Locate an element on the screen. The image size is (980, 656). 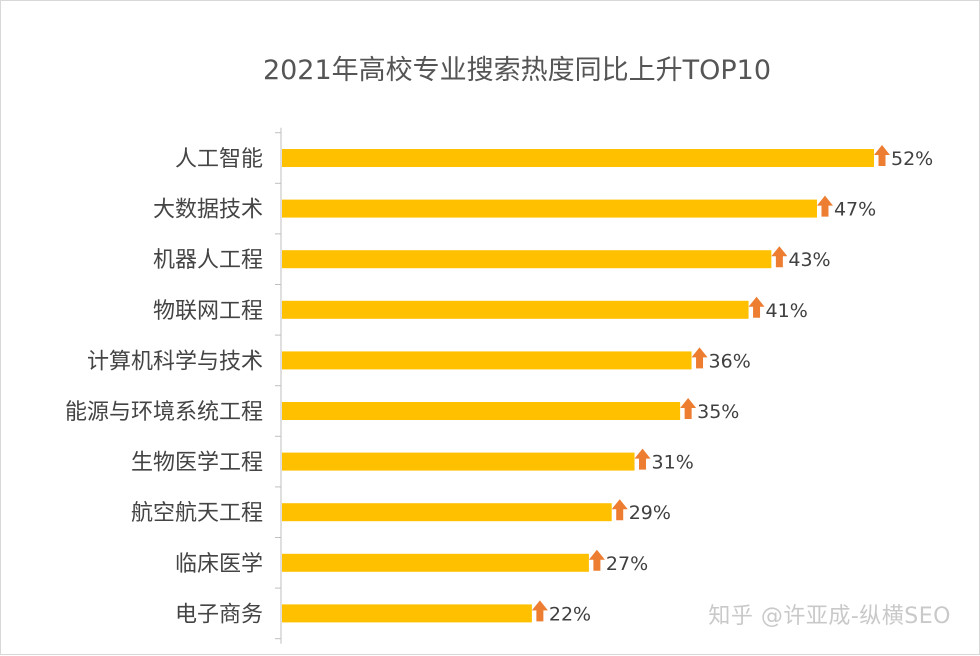
watermark-text: 知乎 @许亚成-纵横SEO is located at coordinates (829, 616).